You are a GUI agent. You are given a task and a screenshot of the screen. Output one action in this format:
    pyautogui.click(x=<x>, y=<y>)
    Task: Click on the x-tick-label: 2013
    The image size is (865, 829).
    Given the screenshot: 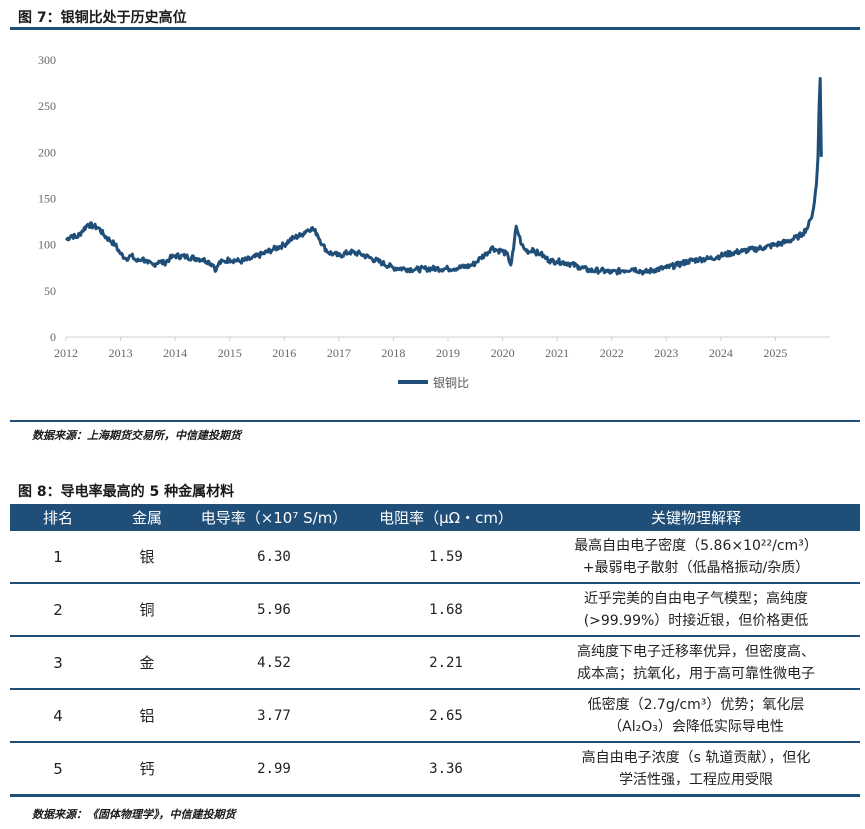 What is the action you would take?
    pyautogui.click(x=121, y=353)
    